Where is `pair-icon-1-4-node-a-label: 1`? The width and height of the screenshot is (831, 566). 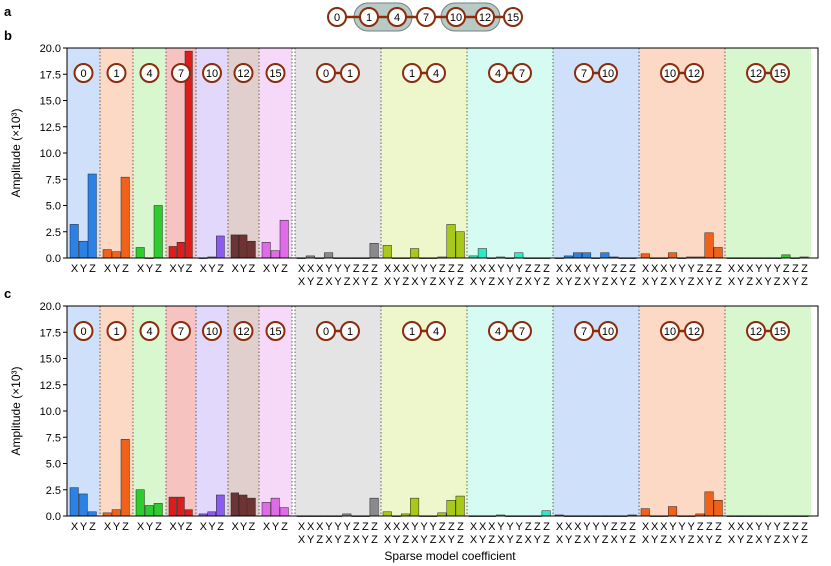
pair-icon-1-4-node-a-label: 1 is located at coordinates (412, 74).